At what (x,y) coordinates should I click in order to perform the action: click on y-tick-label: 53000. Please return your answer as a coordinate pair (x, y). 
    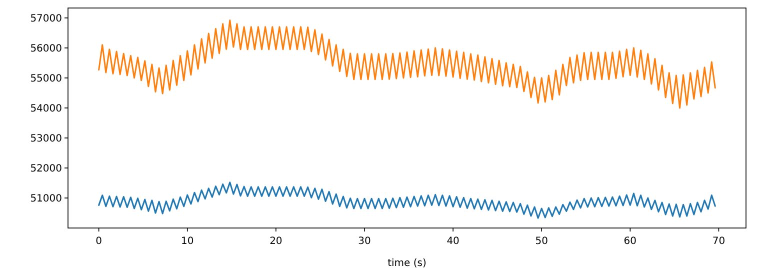
    Looking at the image, I should click on (46, 138).